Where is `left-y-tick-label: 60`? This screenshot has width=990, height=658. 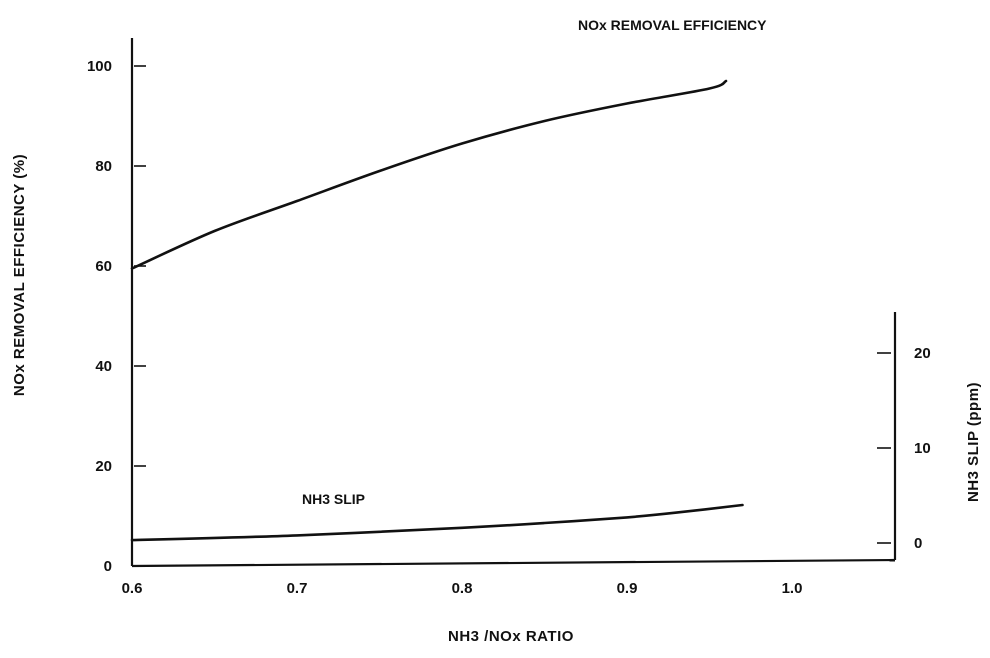
left-y-tick-label: 60 is located at coordinates (103, 266).